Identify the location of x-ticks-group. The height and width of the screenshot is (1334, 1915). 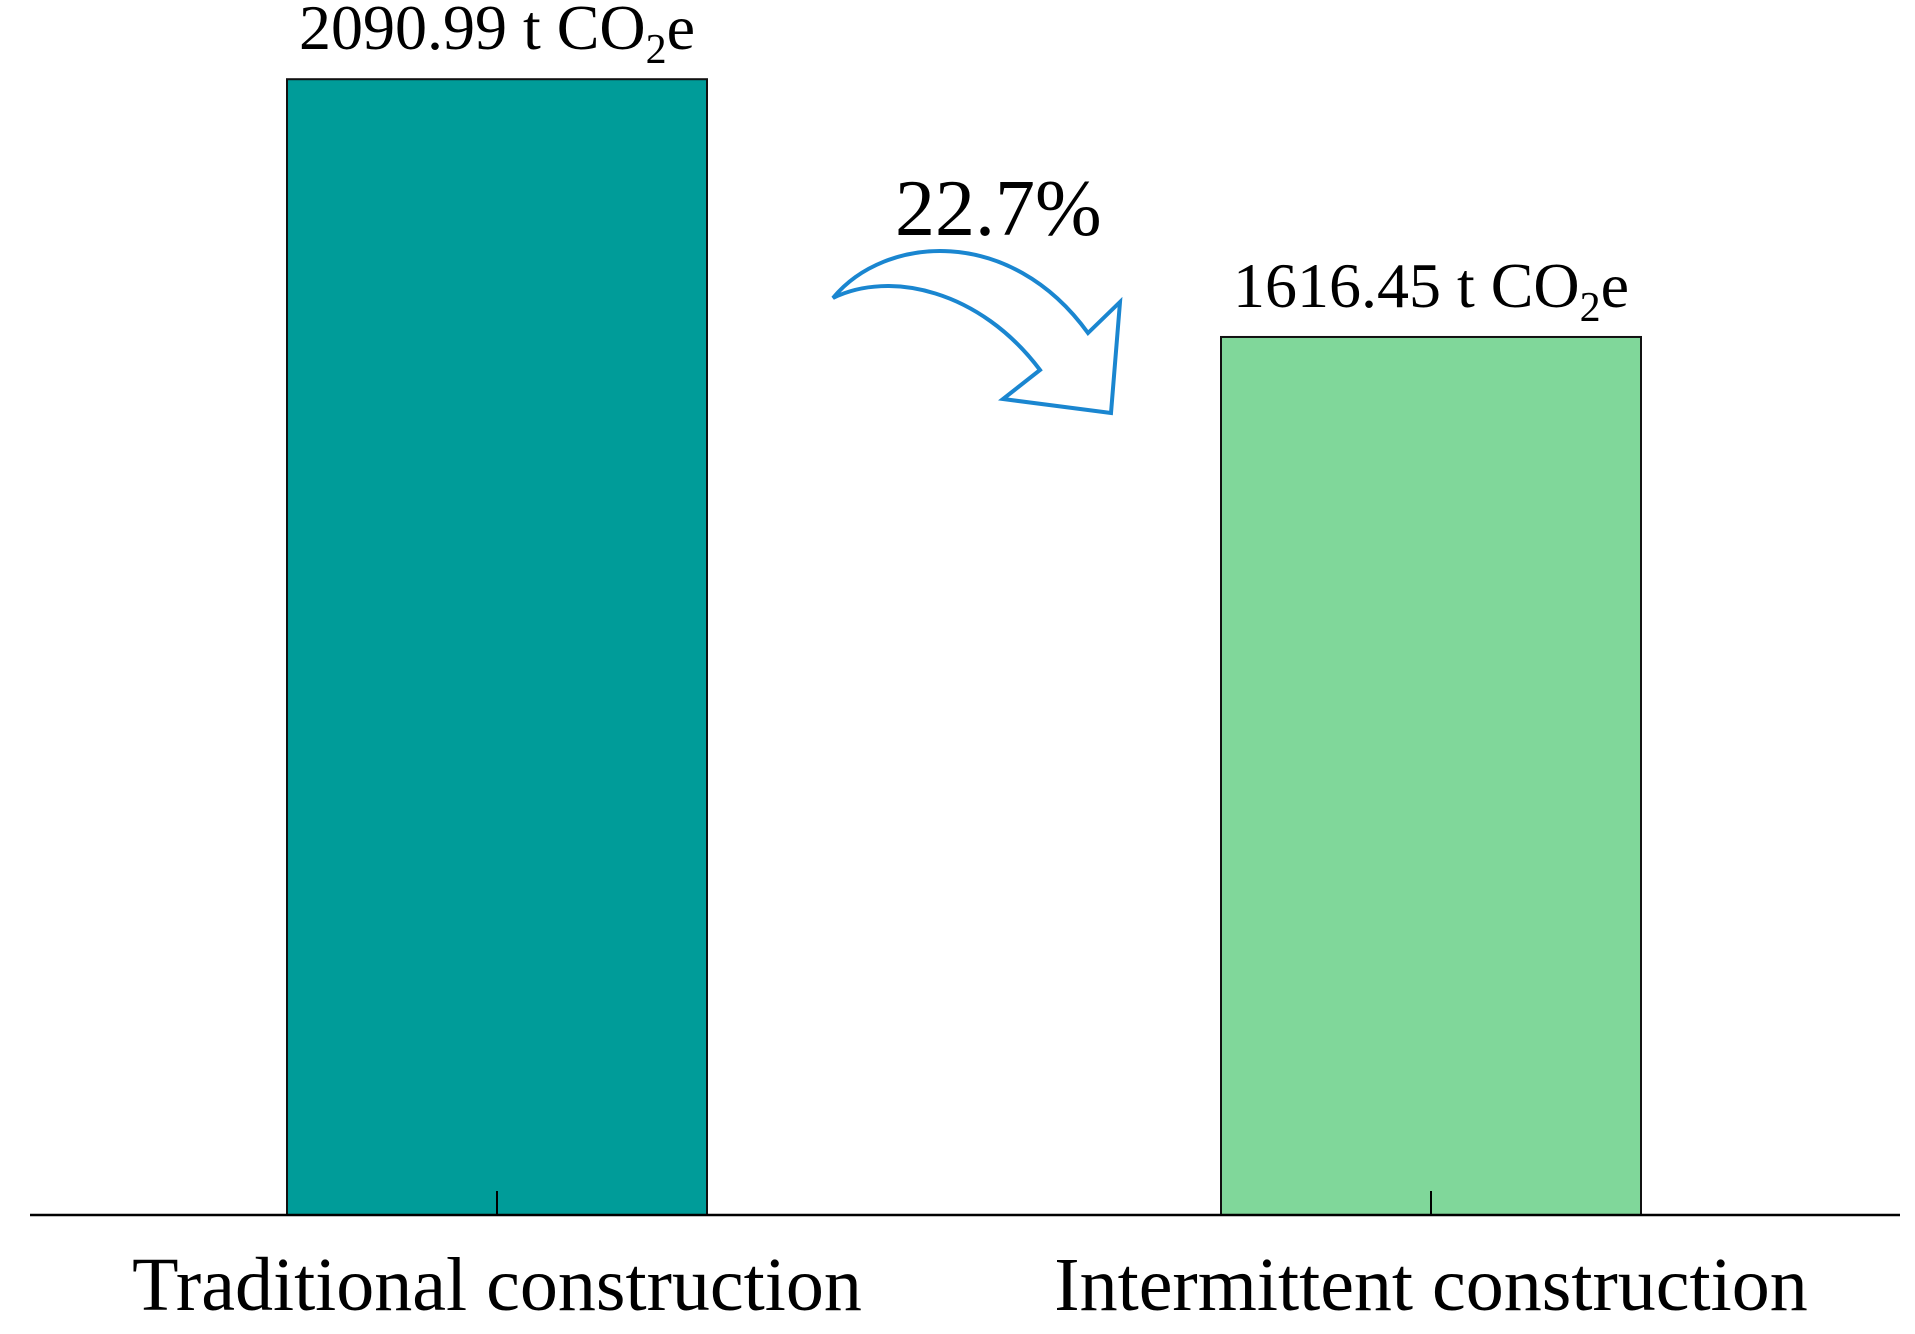
(964, 1203).